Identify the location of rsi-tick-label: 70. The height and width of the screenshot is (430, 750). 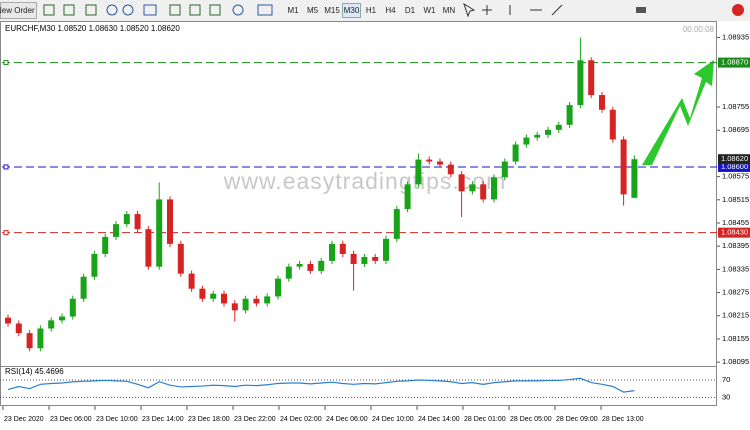
(726, 379).